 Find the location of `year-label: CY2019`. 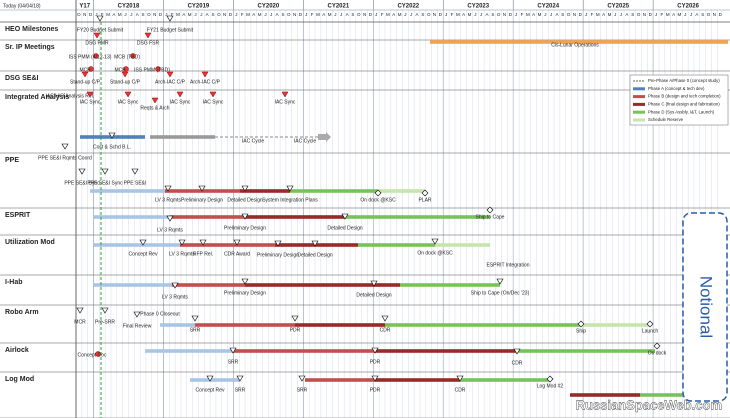

year-label: CY2019 is located at coordinates (199, 7).